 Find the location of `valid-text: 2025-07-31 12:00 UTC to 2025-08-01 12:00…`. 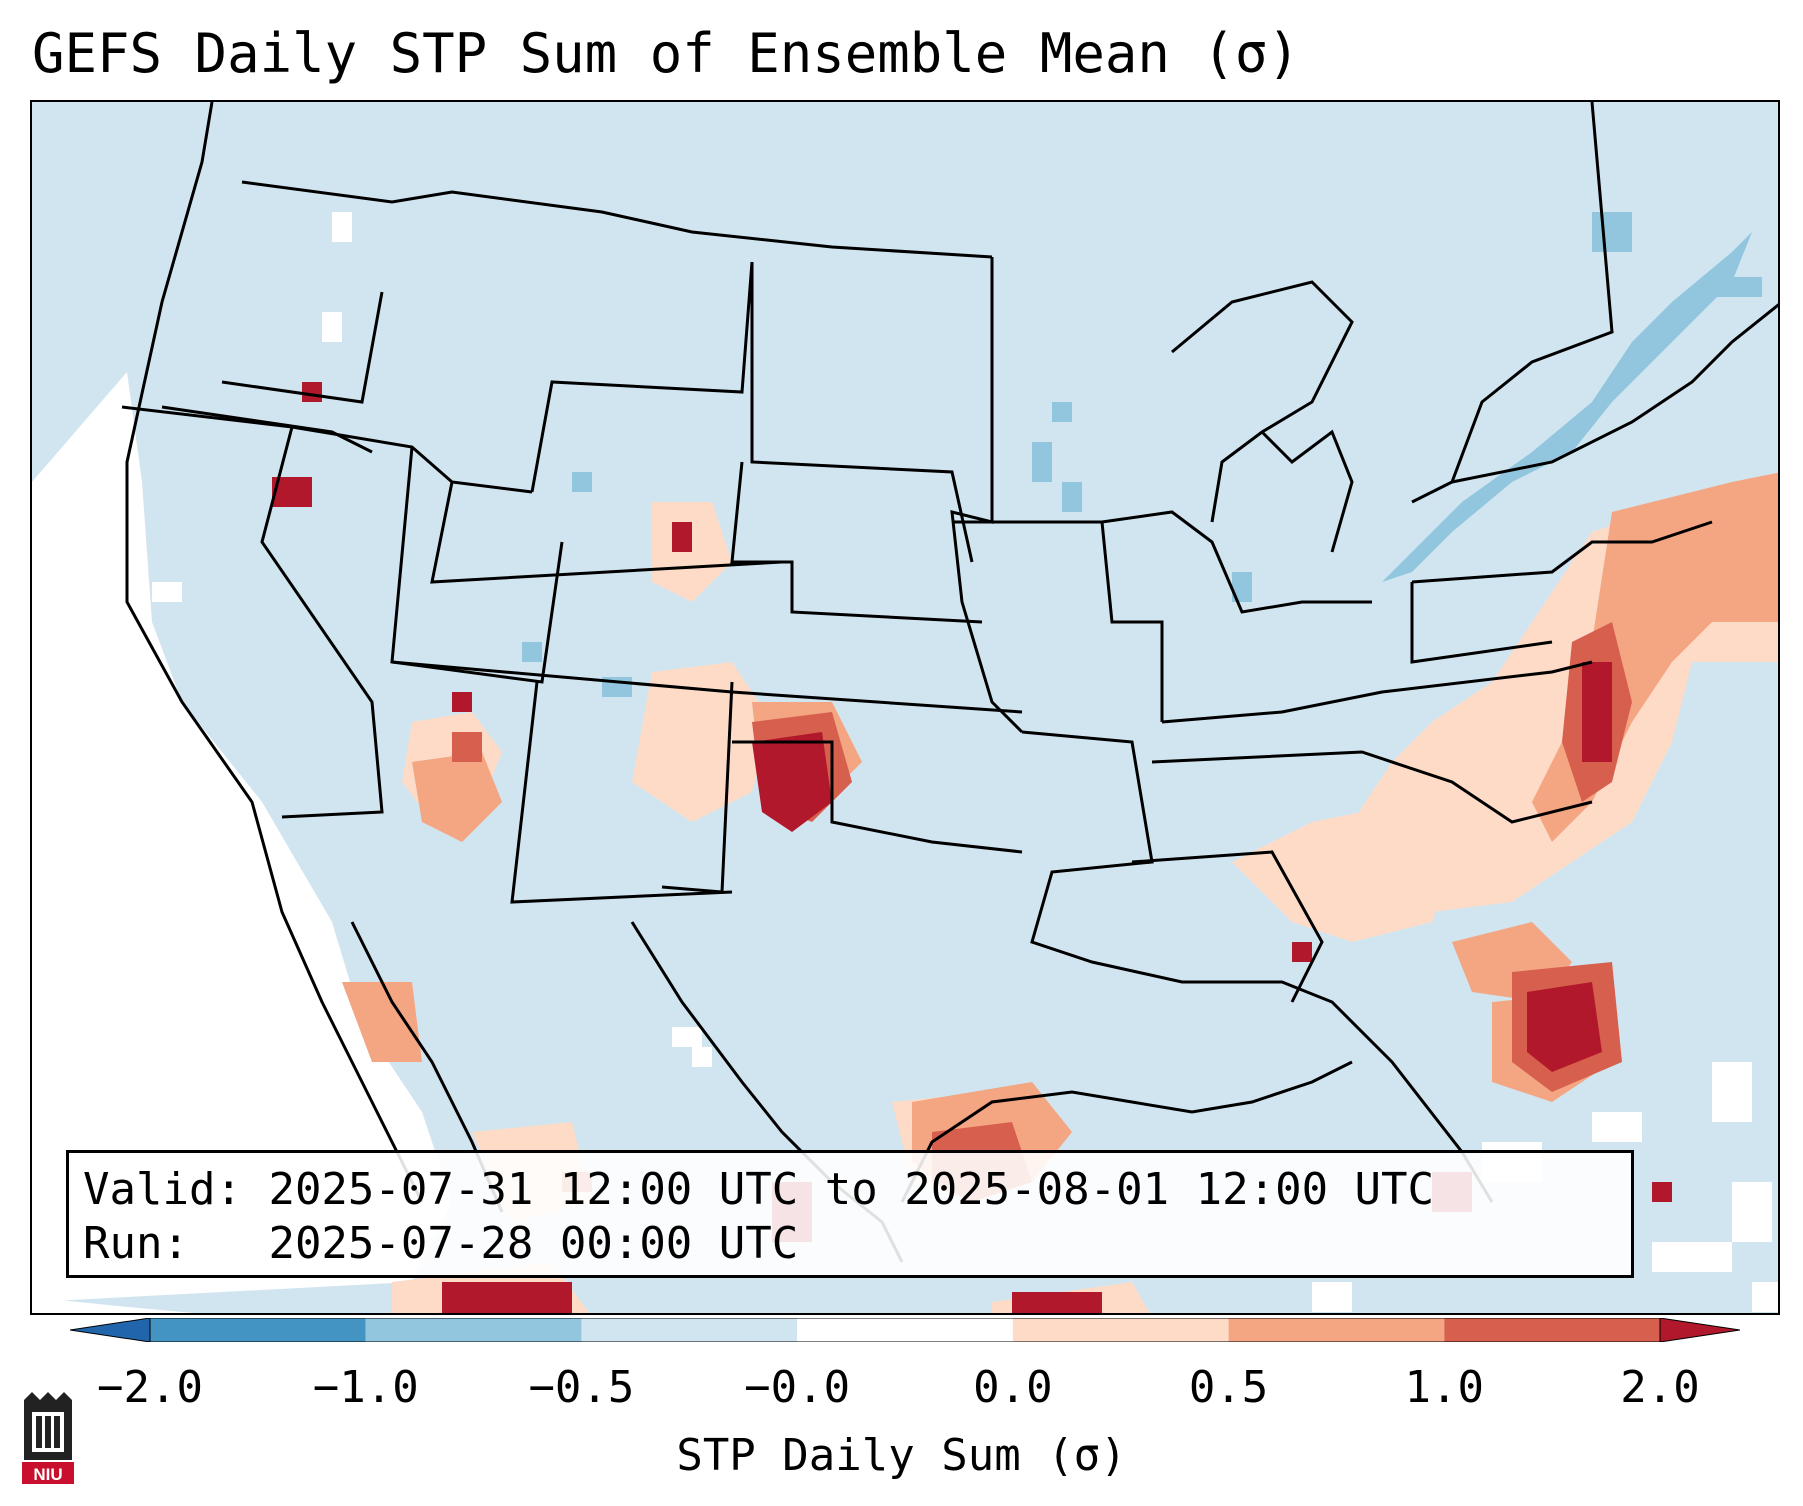

valid-text: 2025-07-31 12:00 UTC to 2025-08-01 12:00… is located at coordinates (851, 1189).